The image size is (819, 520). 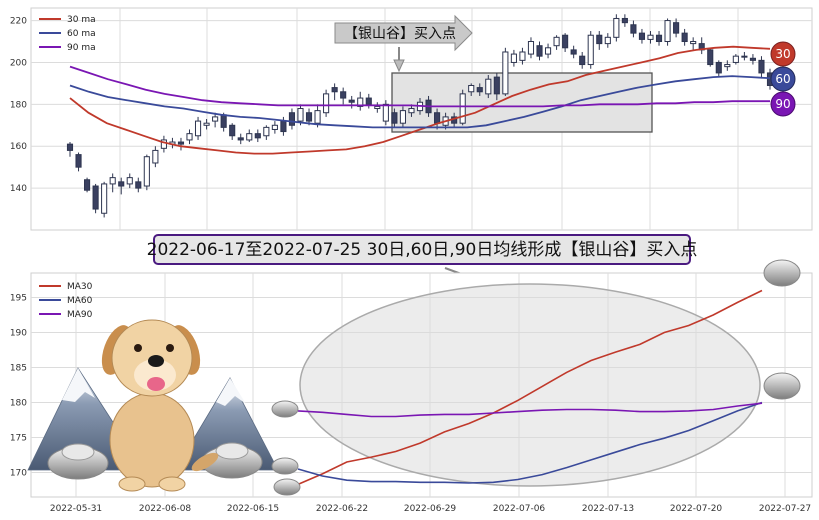 What do you see at coordinates (155, 375) in the screenshot?
I see `dog-muzzle` at bounding box center [155, 375].